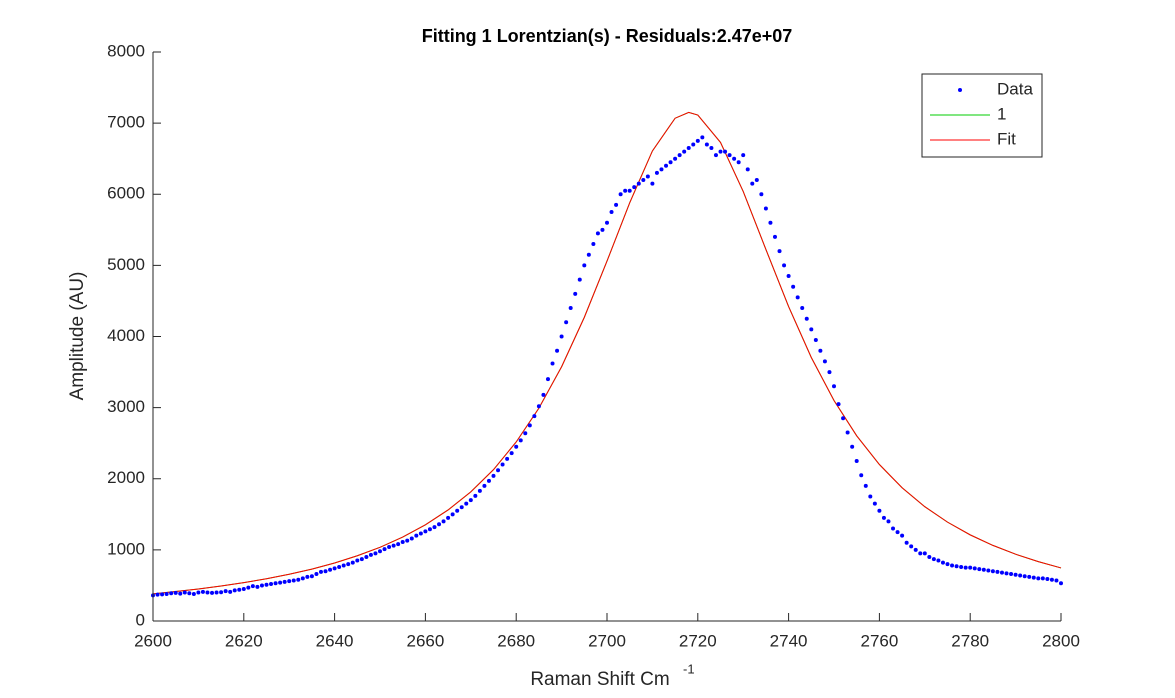 Image resolution: width=1175 pixels, height=698 pixels. What do you see at coordinates (789, 640) in the screenshot?
I see `x-tick-label: 2740` at bounding box center [789, 640].